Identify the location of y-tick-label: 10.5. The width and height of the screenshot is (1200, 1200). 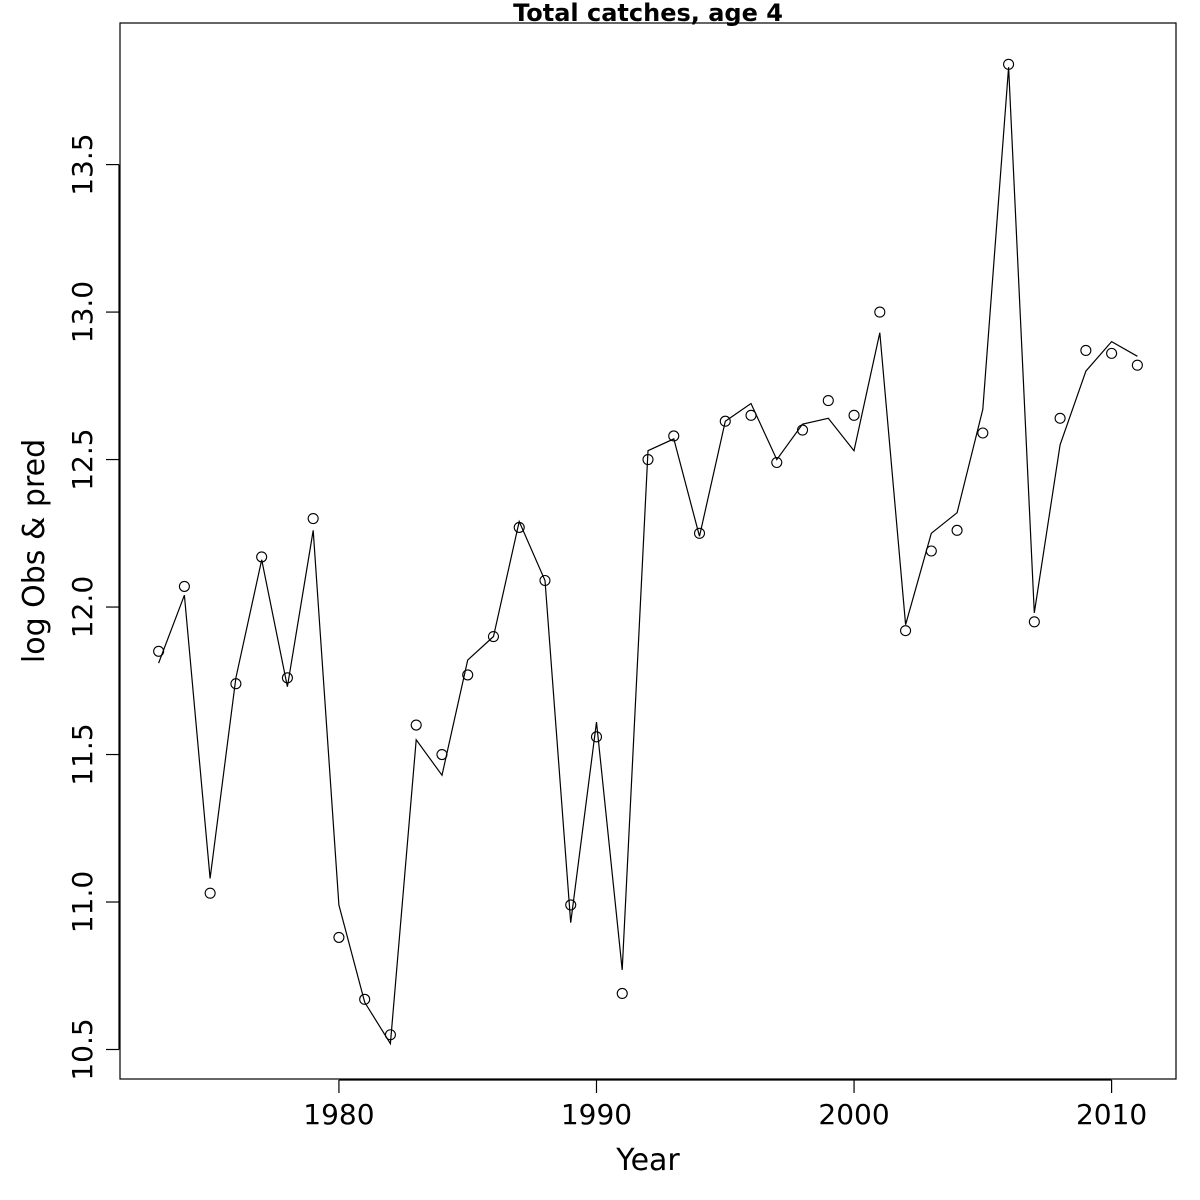
(82, 1049).